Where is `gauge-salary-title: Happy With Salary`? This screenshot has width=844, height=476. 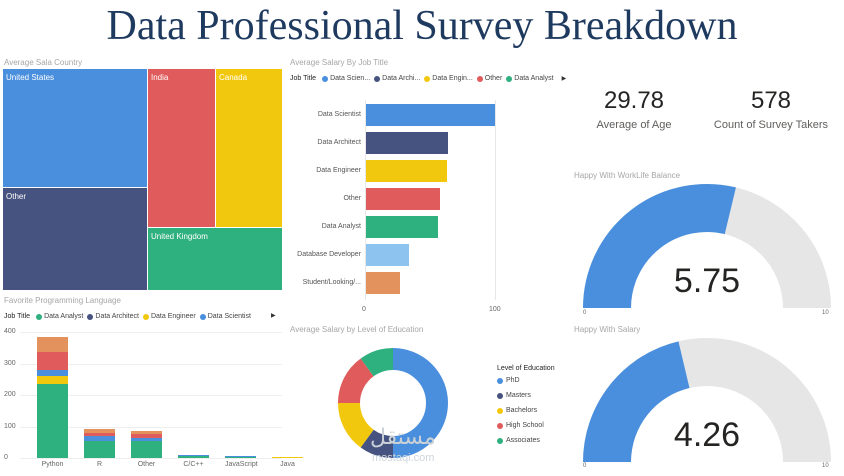 gauge-salary-title: Happy With Salary is located at coordinates (607, 329).